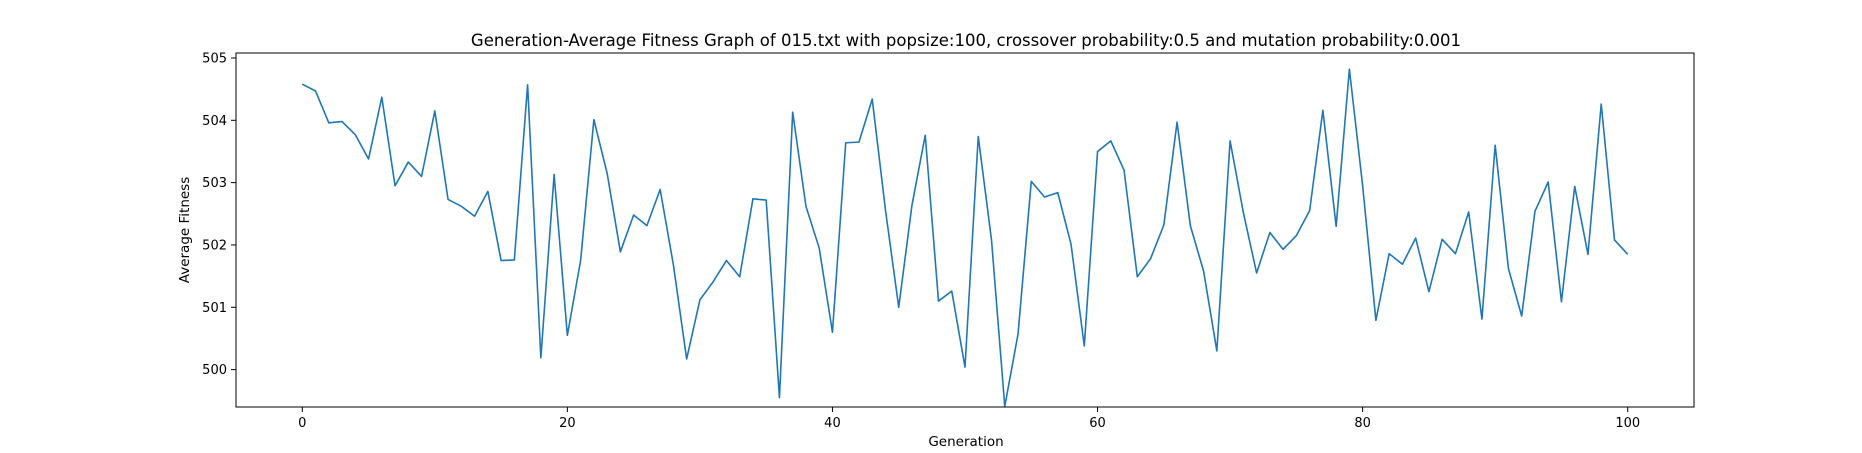 Image resolution: width=1862 pixels, height=453 pixels. What do you see at coordinates (214, 370) in the screenshot?
I see `y-tick-label: 500` at bounding box center [214, 370].